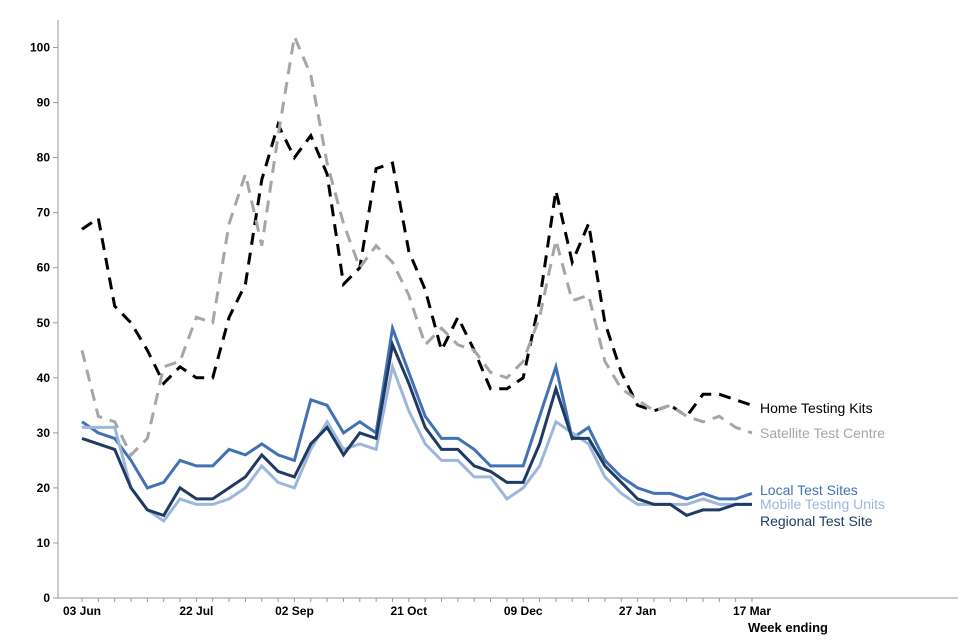 The height and width of the screenshot is (640, 960). What do you see at coordinates (788, 627) in the screenshot?
I see `x-axis-title: Week ending` at bounding box center [788, 627].